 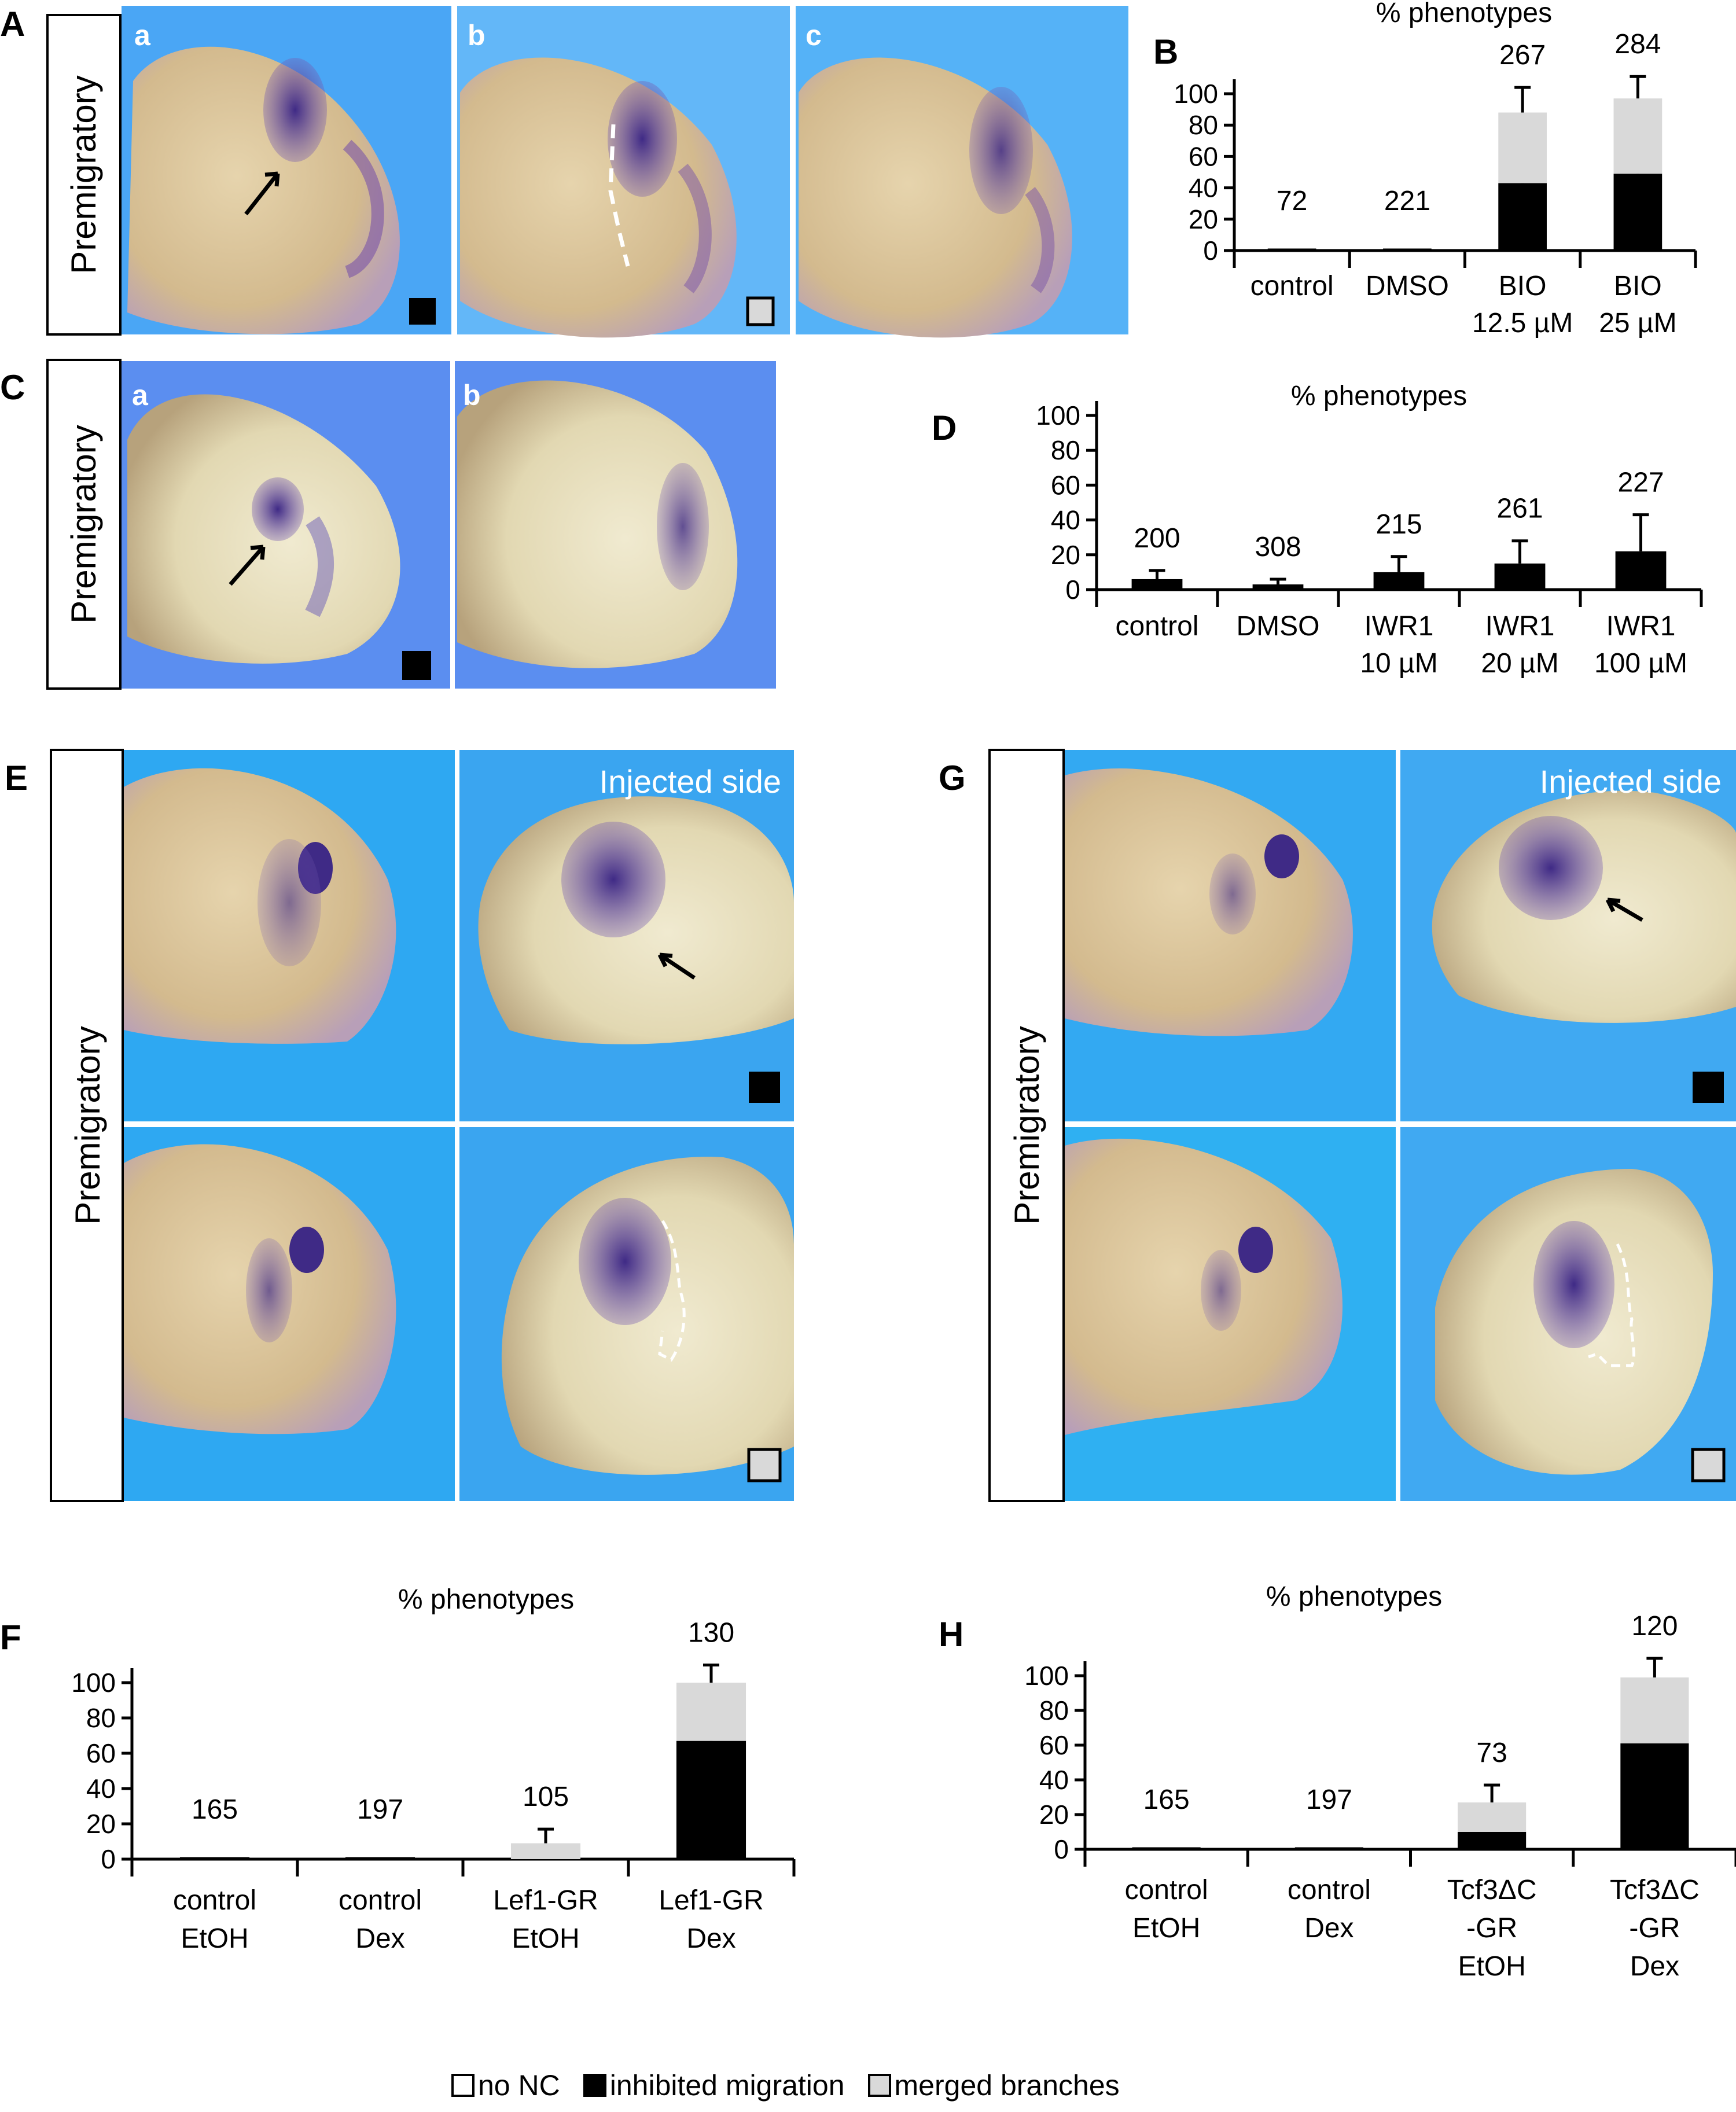 What do you see at coordinates (1519, 663) in the screenshot?
I see `category-label: 20 µM` at bounding box center [1519, 663].